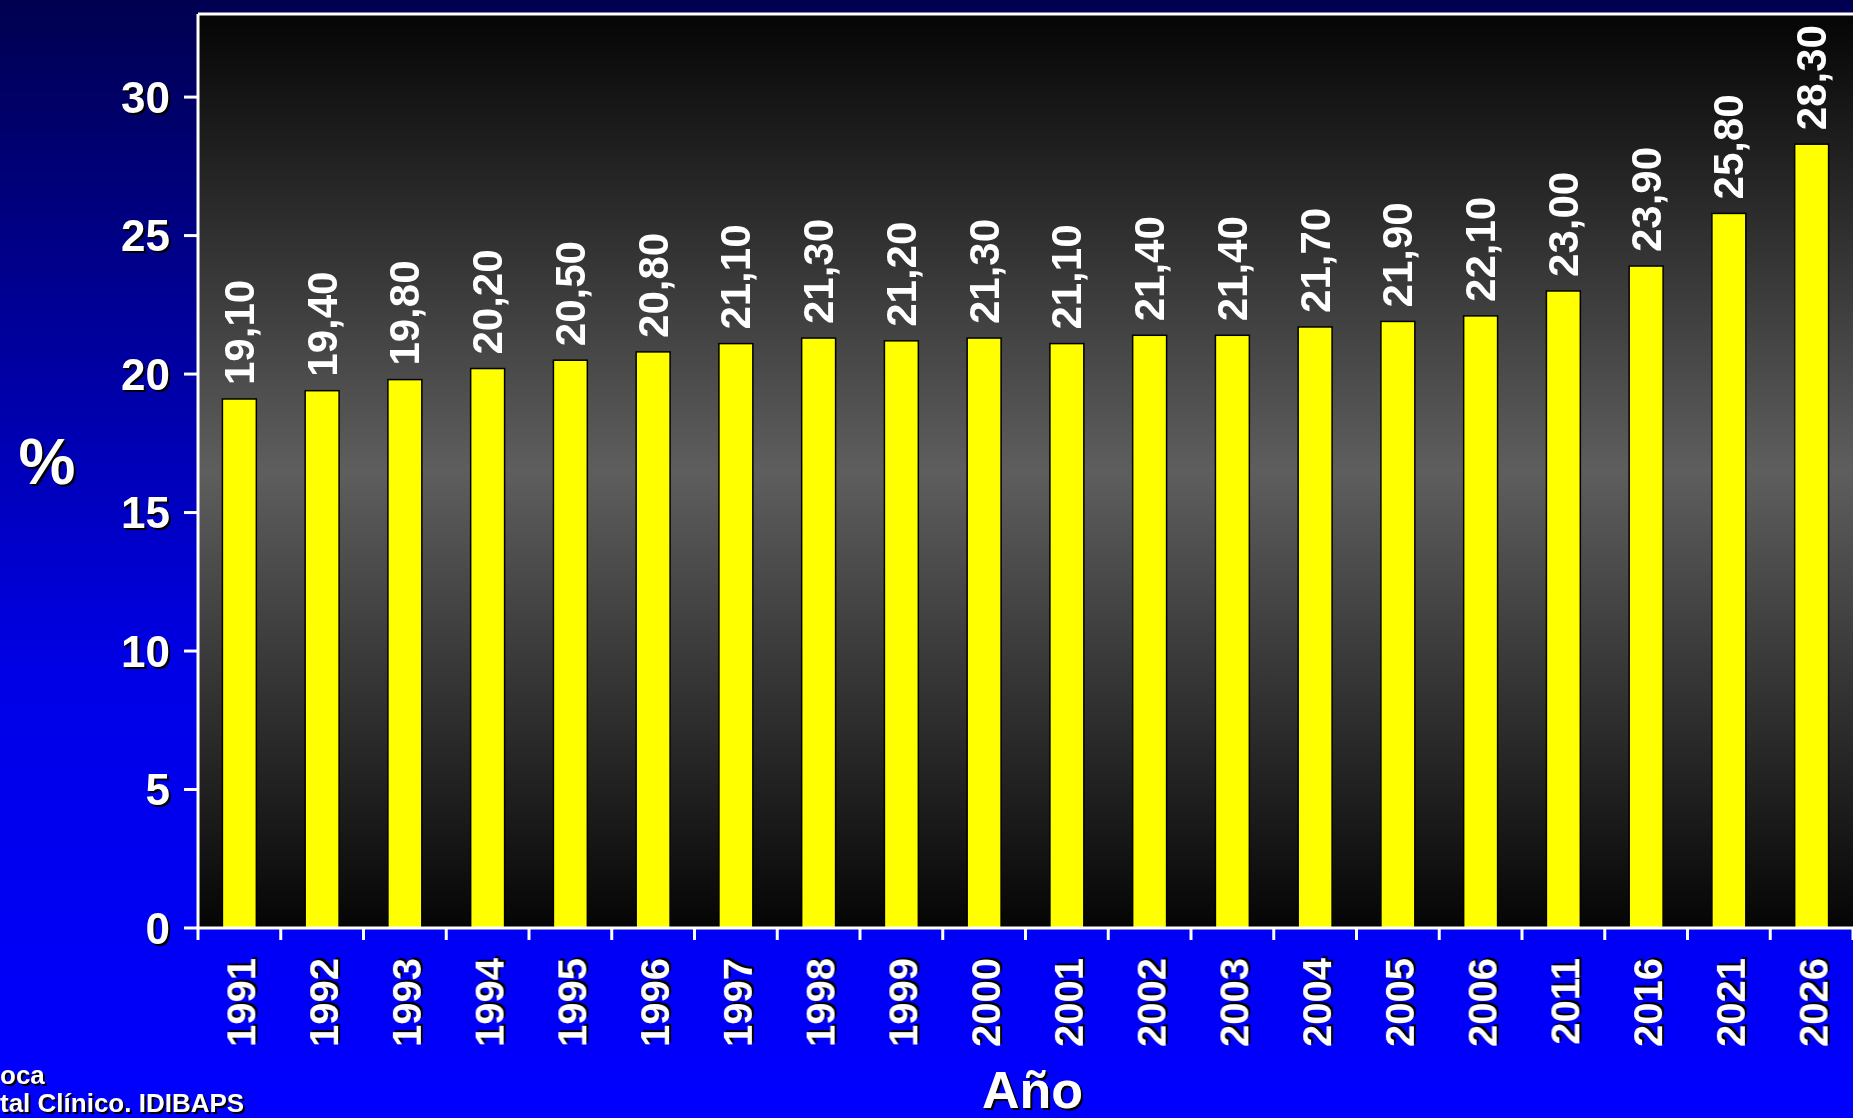 The height and width of the screenshot is (1118, 1853). What do you see at coordinates (1234, 1002) in the screenshot?
I see `x-tick-label: 2003` at bounding box center [1234, 1002].